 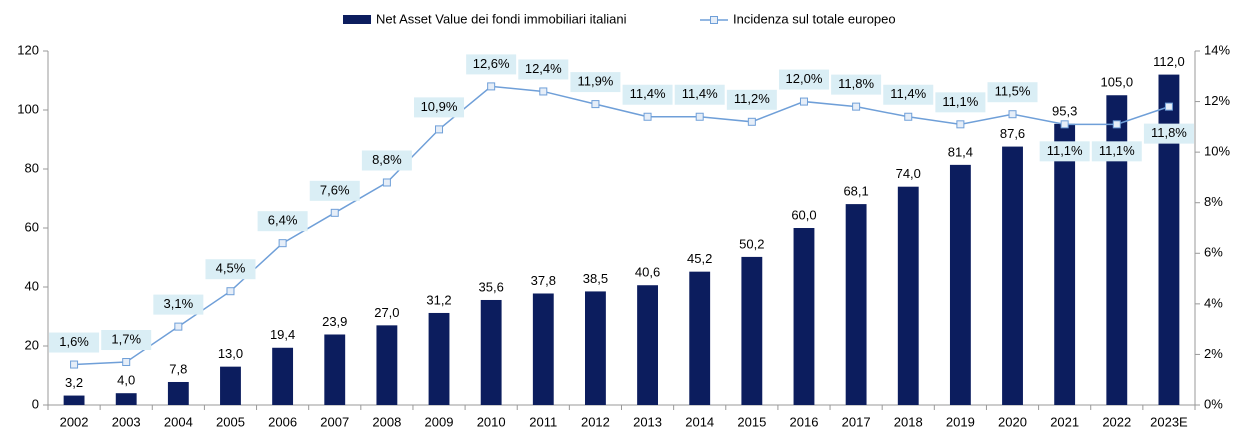 What do you see at coordinates (1169, 421) in the screenshot?
I see `x-tick-label: 2023E` at bounding box center [1169, 421].